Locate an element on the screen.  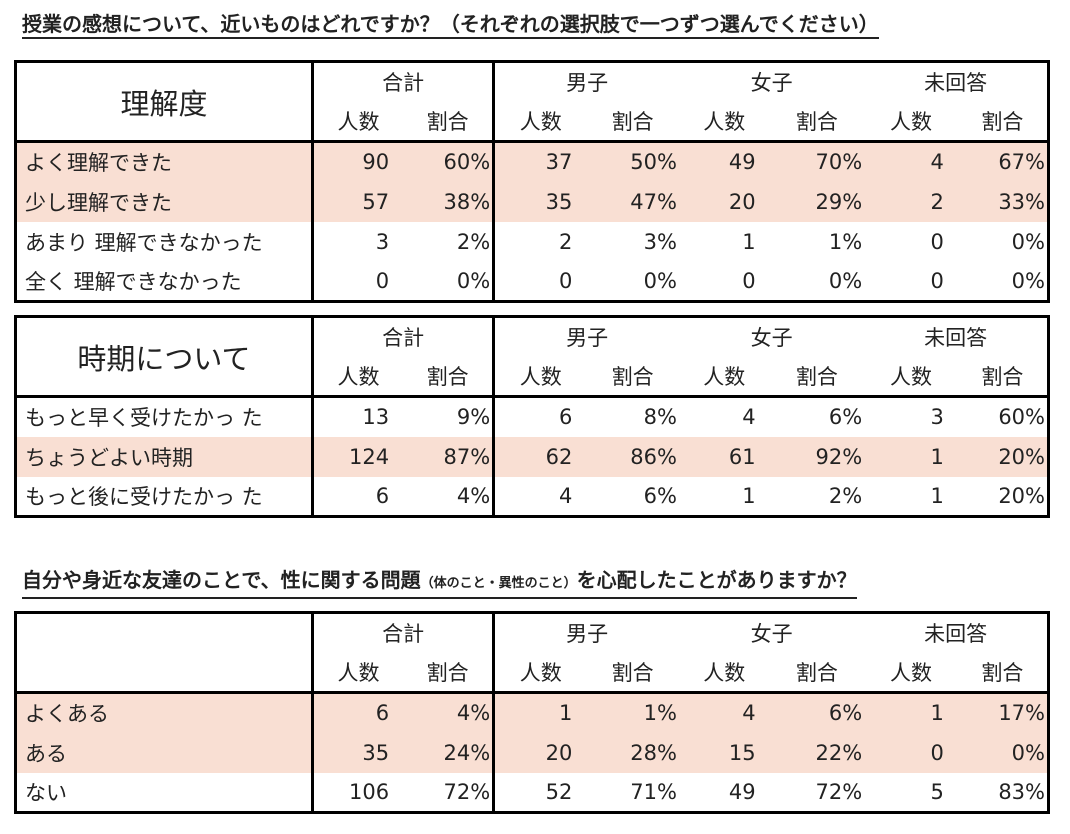
table-row: 少し理解できた 57 38% 35 47% 20 29% 2 33% is located at coordinates (532, 201).